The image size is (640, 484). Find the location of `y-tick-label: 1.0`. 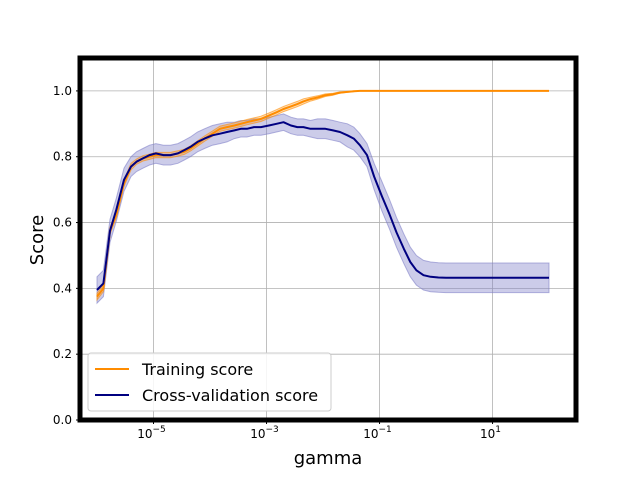

y-tick-label: 1.0 is located at coordinates (62, 91).